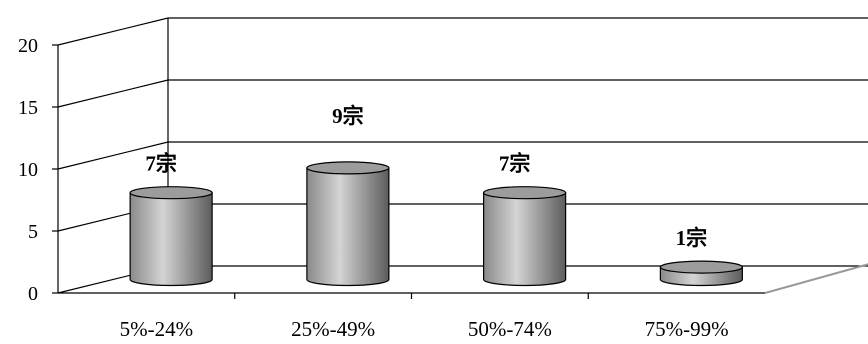 The image size is (868, 344). What do you see at coordinates (333, 329) in the screenshot?
I see `x-tick-label: 25%-49%` at bounding box center [333, 329].